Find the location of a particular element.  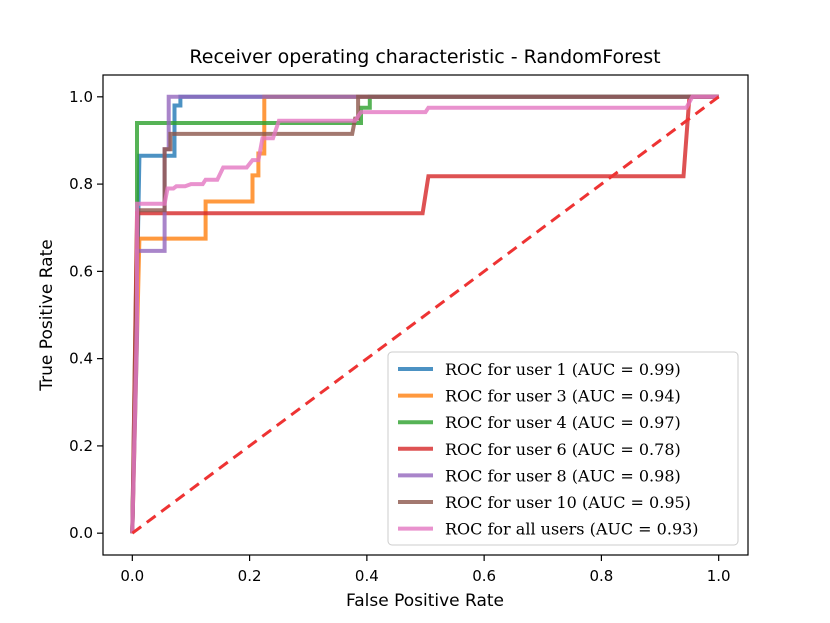

x-tick-label: 0.0 is located at coordinates (132, 576).